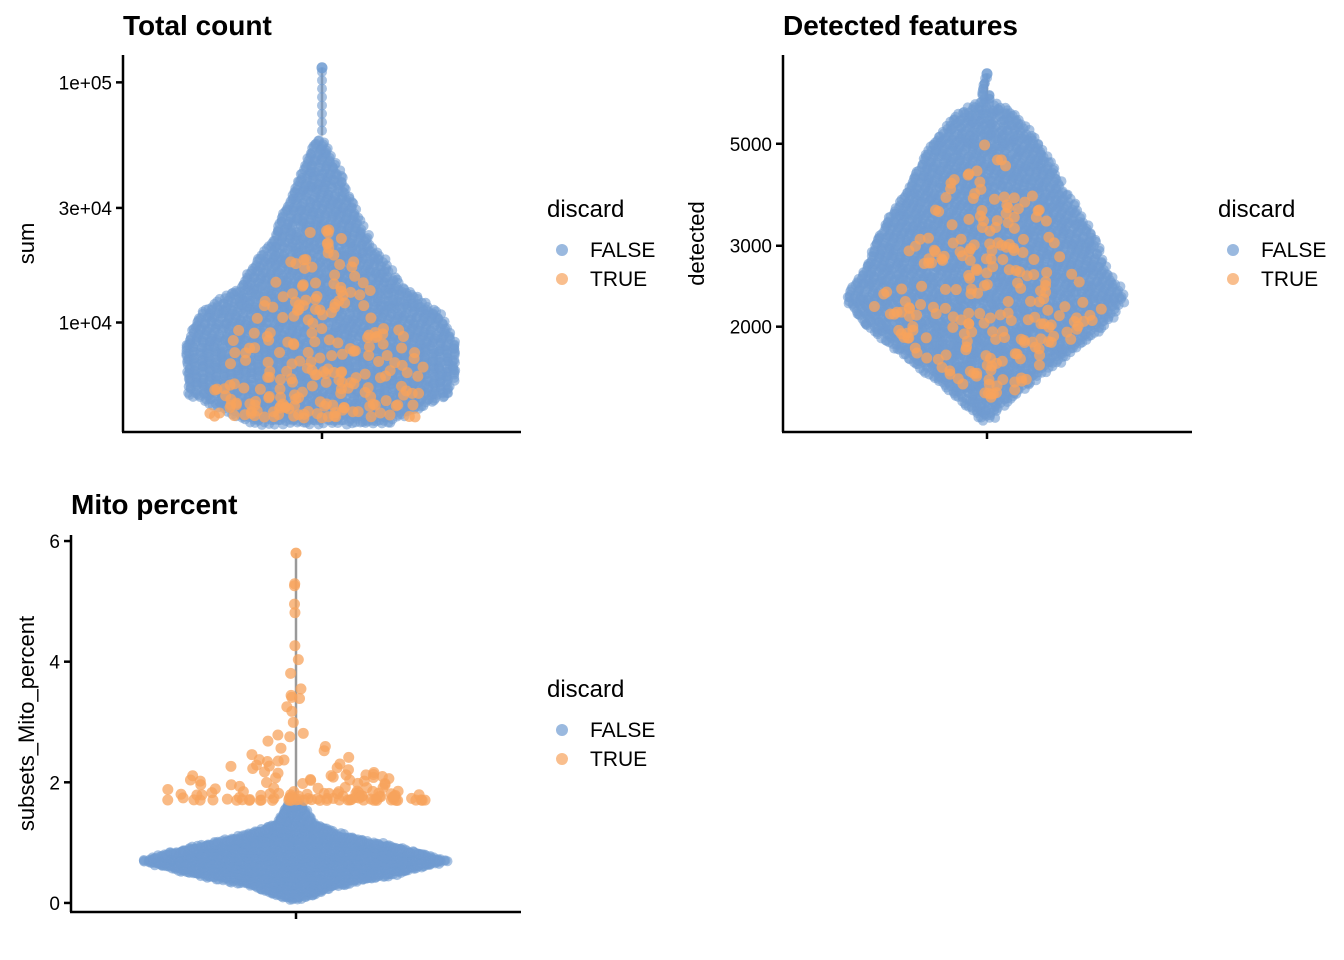 This screenshot has width=1344, height=960. What do you see at coordinates (322, 68) in the screenshot?
I see `point-max` at bounding box center [322, 68].